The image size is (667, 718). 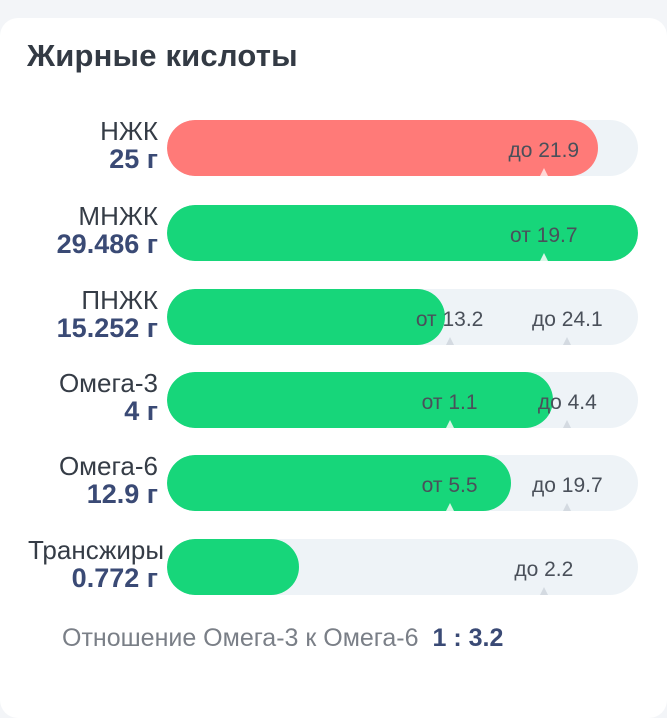 I want to click on fatty-acid-row: Омега-3 4 г от 1.1 до 4.4, so click(x=333, y=404).